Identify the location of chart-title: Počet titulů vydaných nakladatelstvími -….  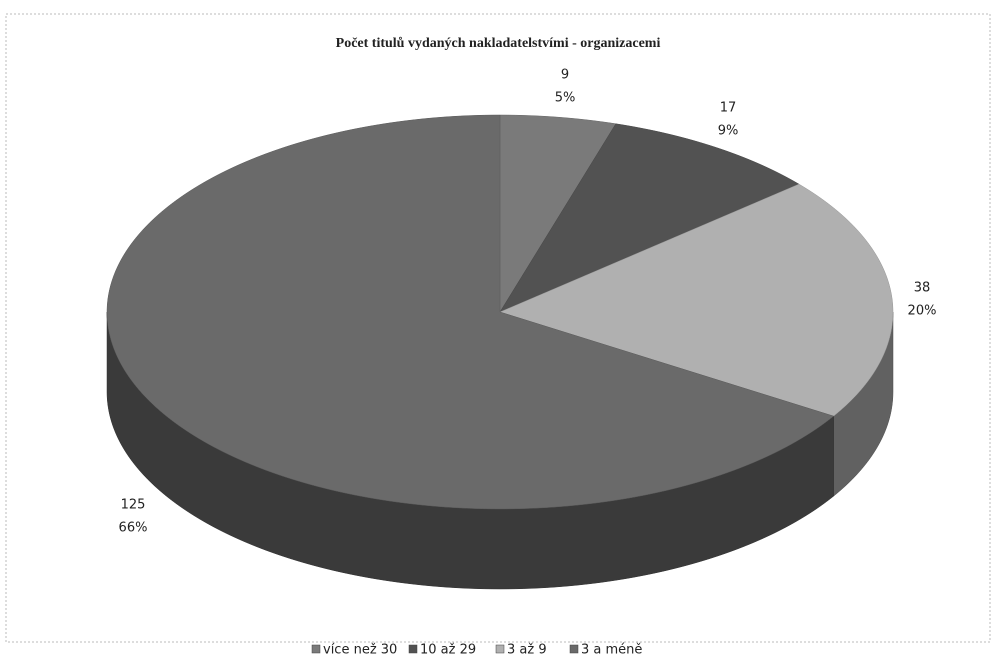
(498, 43).